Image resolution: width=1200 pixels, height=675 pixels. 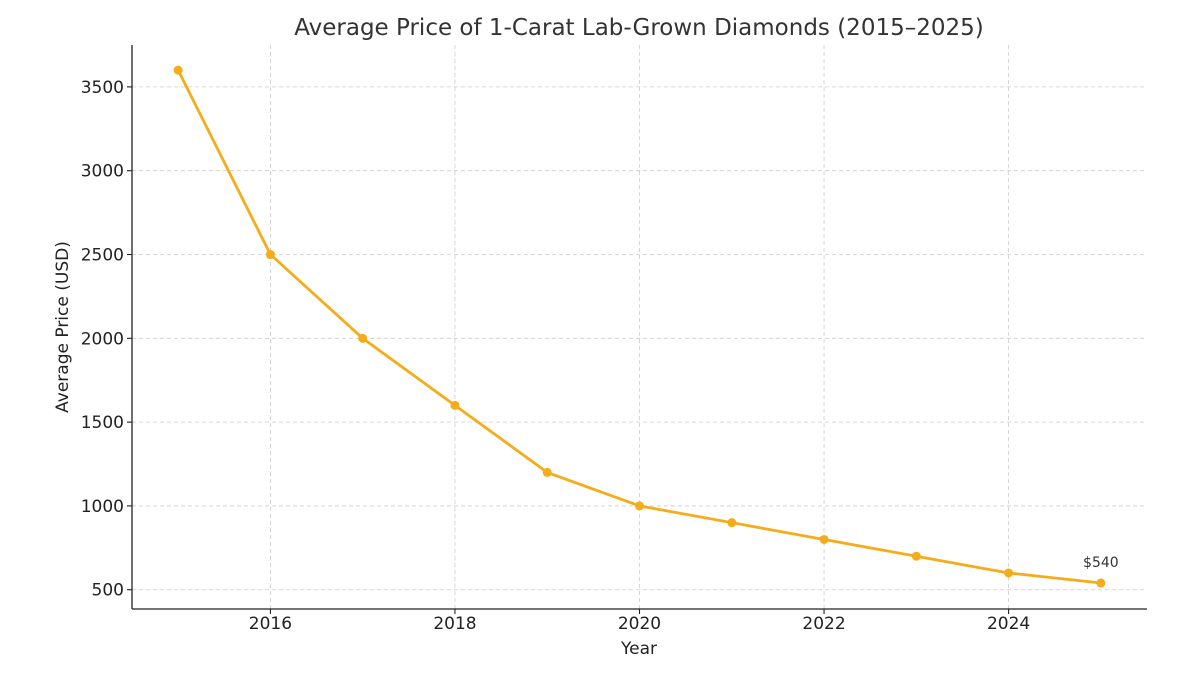 I want to click on y-tick-label: 2500, so click(x=102, y=256).